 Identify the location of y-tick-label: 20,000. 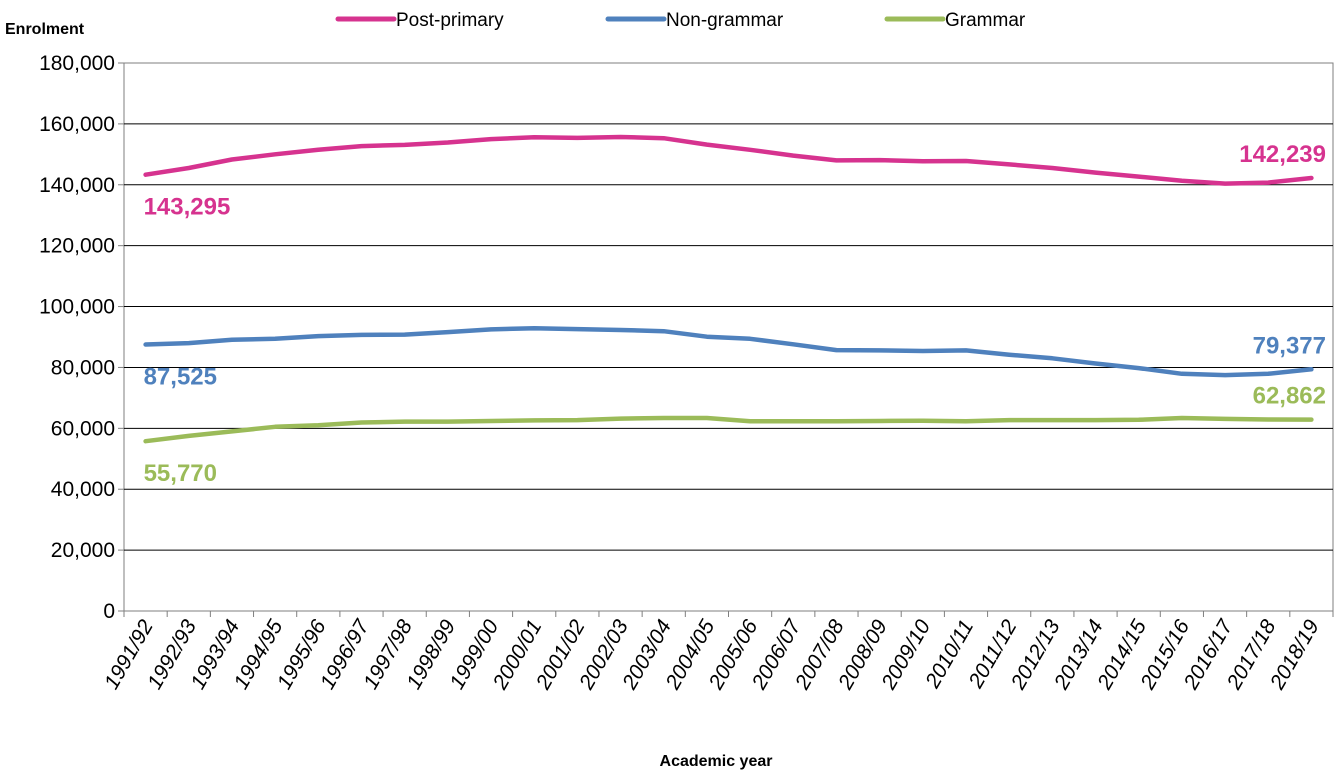
(83, 550).